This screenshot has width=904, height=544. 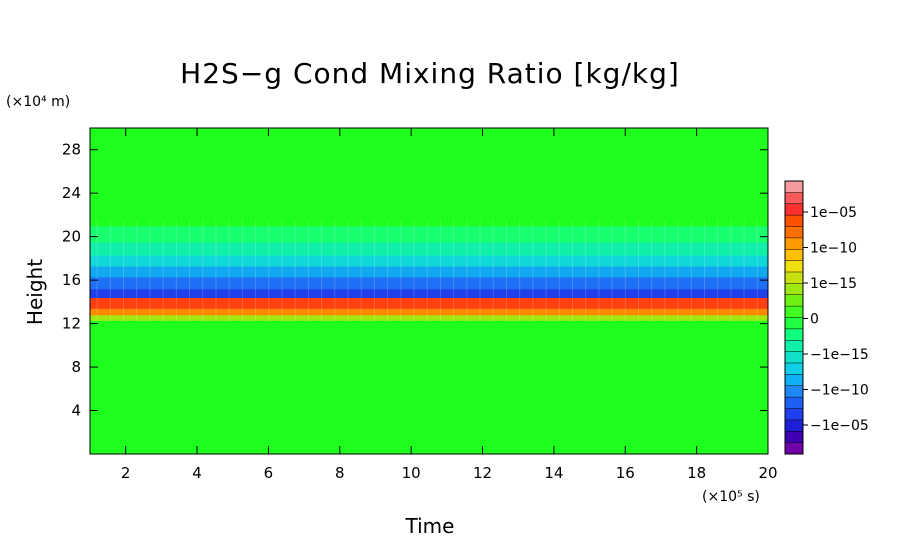 What do you see at coordinates (340, 473) in the screenshot?
I see `x-tick-label: 8` at bounding box center [340, 473].